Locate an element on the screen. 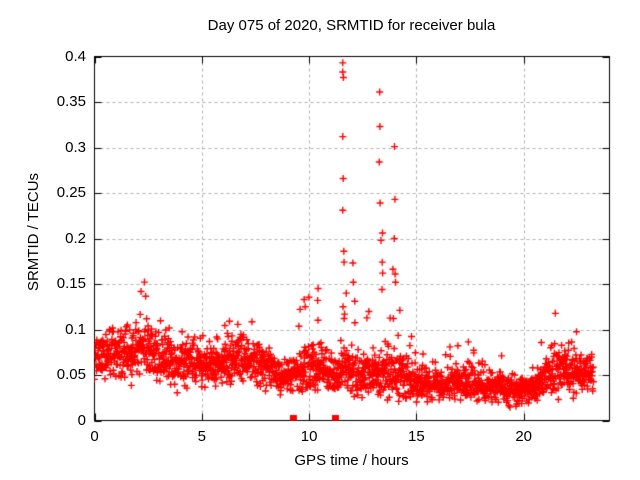 This screenshot has height=480, width=640. y-tick-label: 0.1 is located at coordinates (75, 329).